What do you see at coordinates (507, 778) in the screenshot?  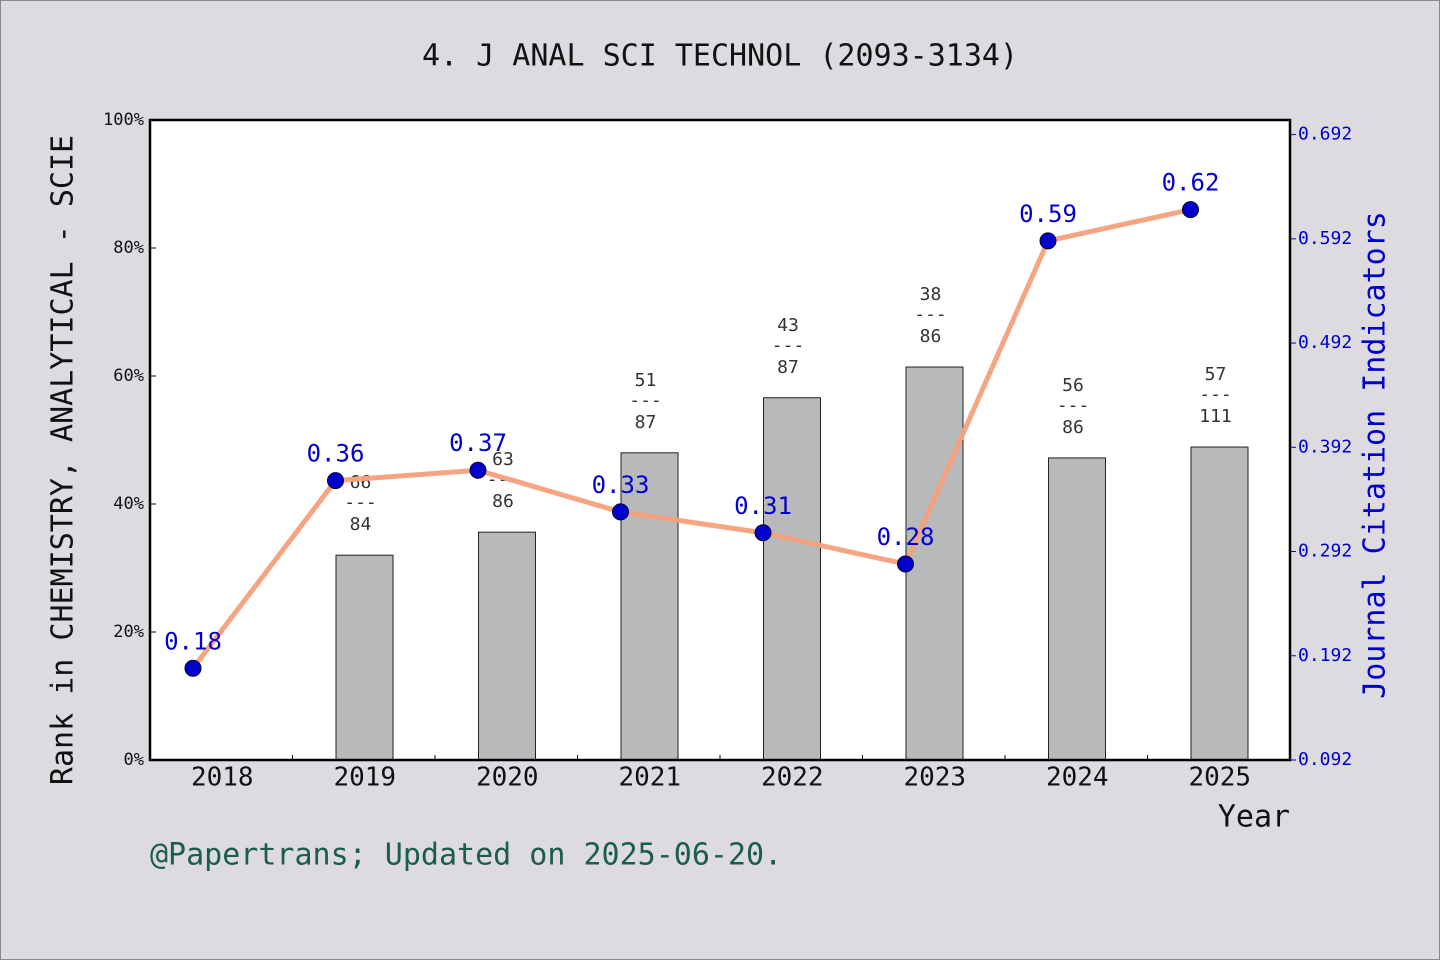 I see `x-tick-label: 2020` at bounding box center [507, 778].